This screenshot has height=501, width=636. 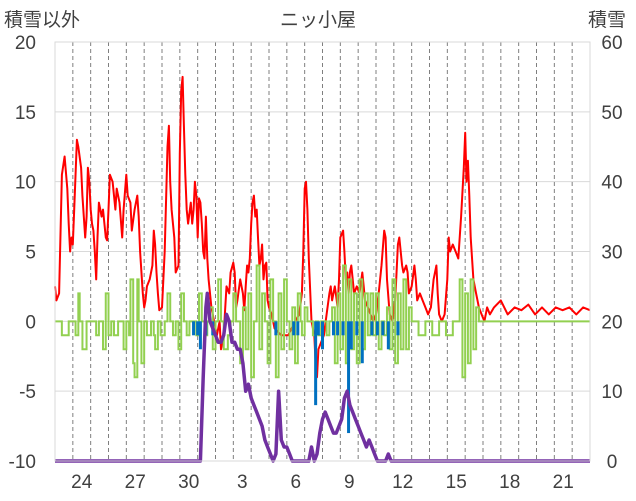 What do you see at coordinates (611, 43) in the screenshot?
I see `right-tick-label: 60` at bounding box center [611, 43].